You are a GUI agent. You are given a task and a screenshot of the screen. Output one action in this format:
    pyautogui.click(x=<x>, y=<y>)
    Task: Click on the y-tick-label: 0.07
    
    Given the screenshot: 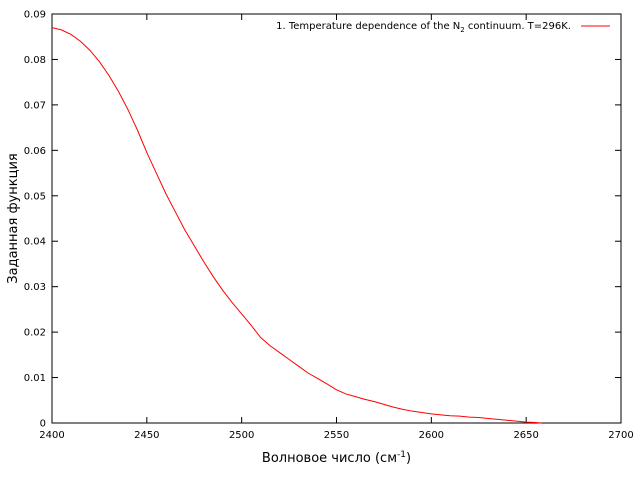 What is the action you would take?
    pyautogui.click(x=35, y=105)
    